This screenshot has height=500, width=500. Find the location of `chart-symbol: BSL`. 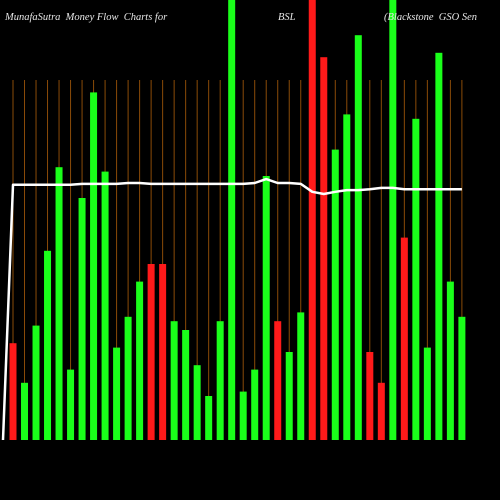

chart-symbol: BSL is located at coordinates (287, 17).